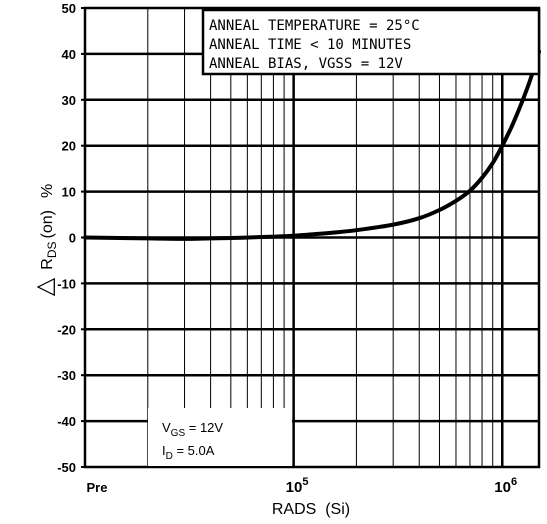 This screenshot has width=547, height=524. What do you see at coordinates (194, 450) in the screenshot?
I see `id-value: = 5.0A` at bounding box center [194, 450].